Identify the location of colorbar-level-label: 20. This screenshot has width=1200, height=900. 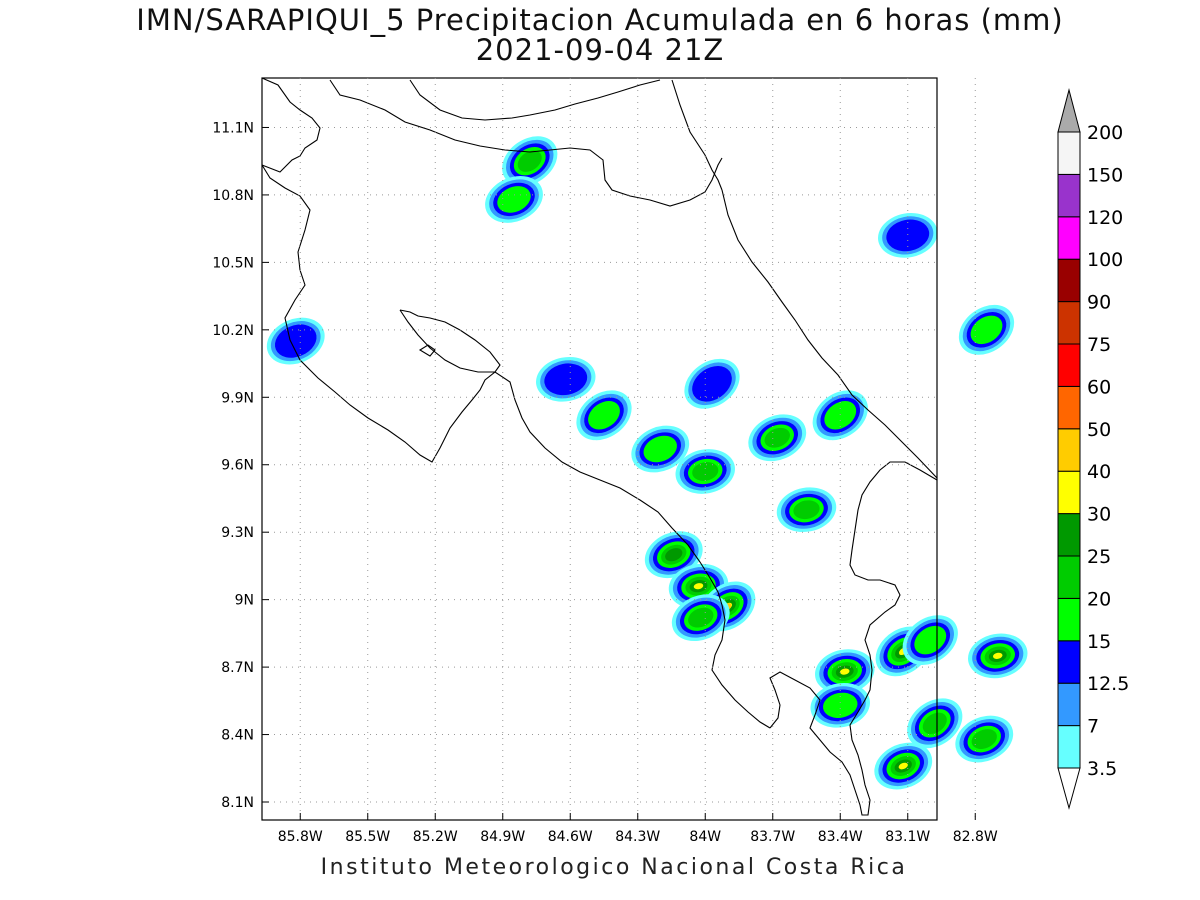
(1099, 599).